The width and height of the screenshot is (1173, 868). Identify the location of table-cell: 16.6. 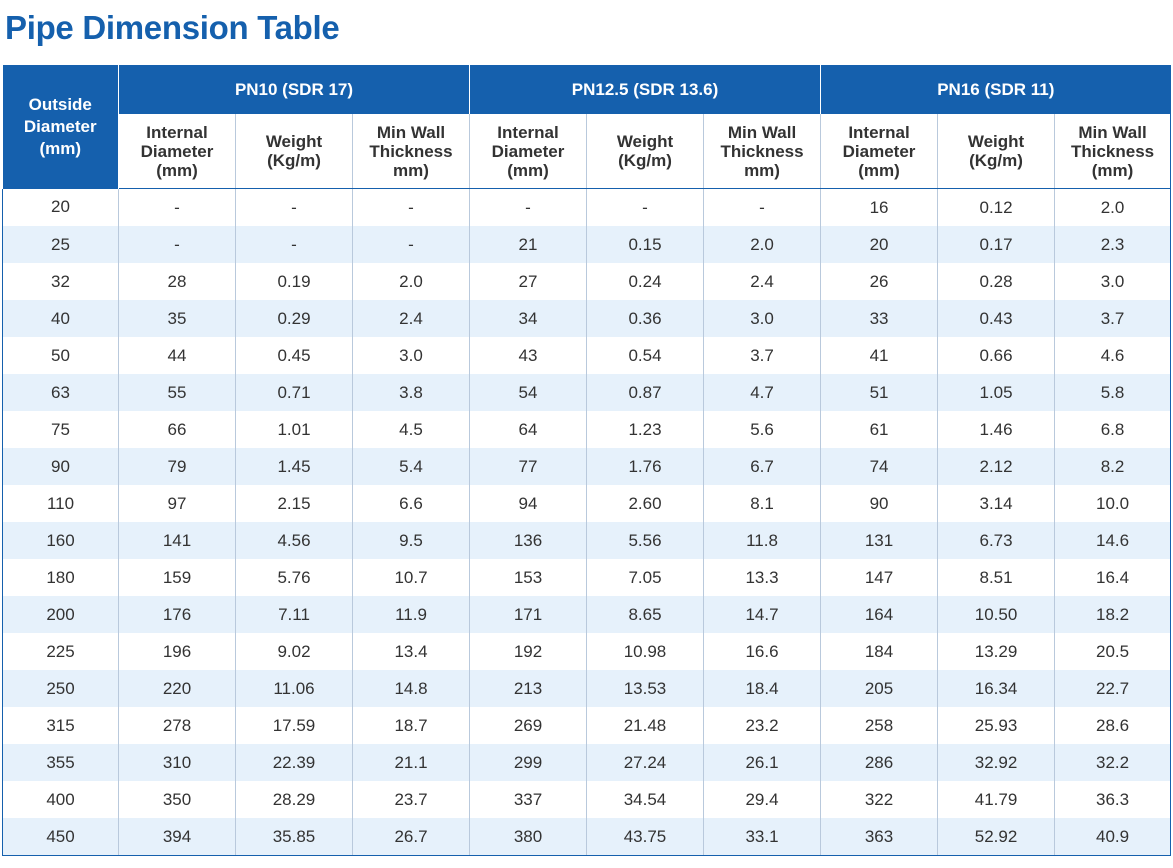
(762, 651).